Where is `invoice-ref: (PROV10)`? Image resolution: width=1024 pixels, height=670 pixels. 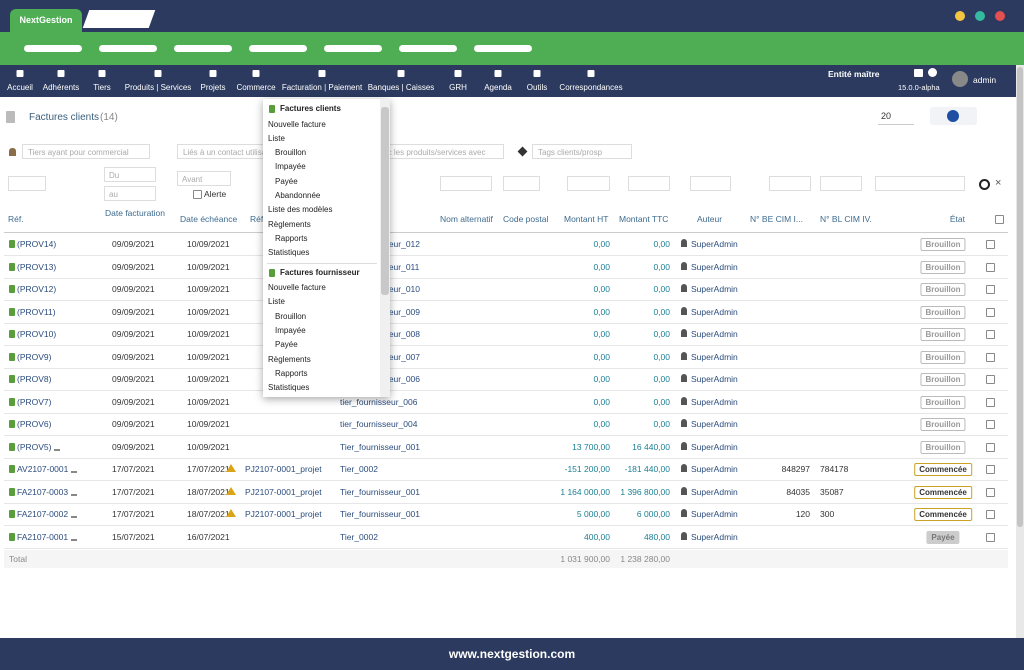
invoice-ref: (PROV10) is located at coordinates (37, 334).